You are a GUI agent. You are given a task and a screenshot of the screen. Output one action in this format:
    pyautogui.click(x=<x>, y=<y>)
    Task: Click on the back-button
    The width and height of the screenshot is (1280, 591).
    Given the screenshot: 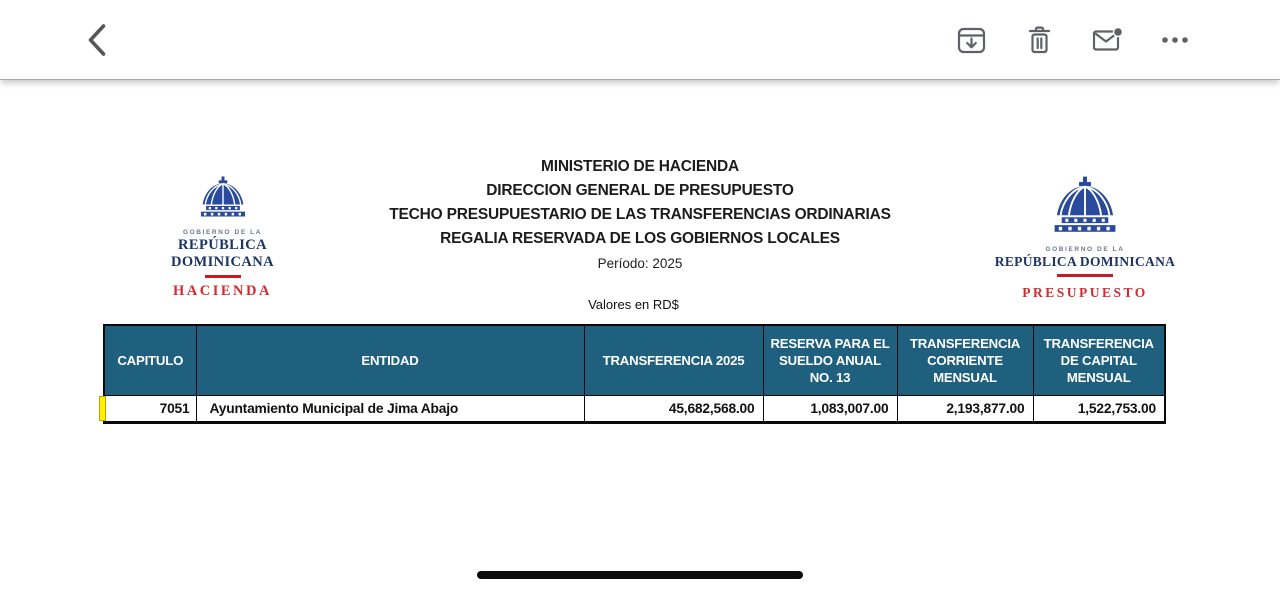 What is the action you would take?
    pyautogui.click(x=96, y=40)
    